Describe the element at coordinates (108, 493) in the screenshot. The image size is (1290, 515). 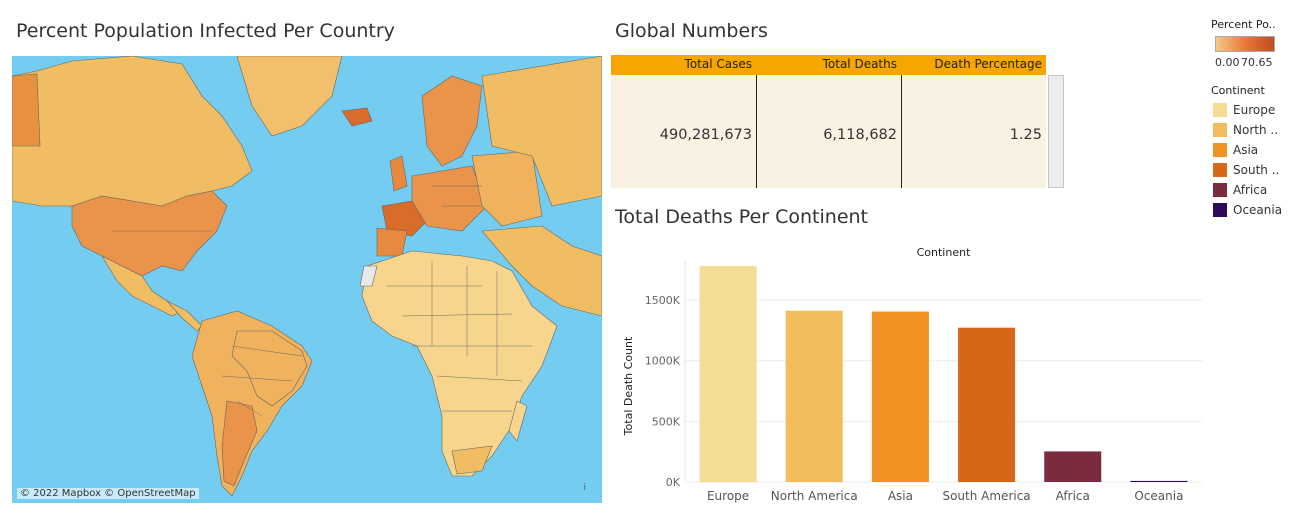
I see `map-attribution: © 2022 Mapbox © OpenStreetMap` at that location.